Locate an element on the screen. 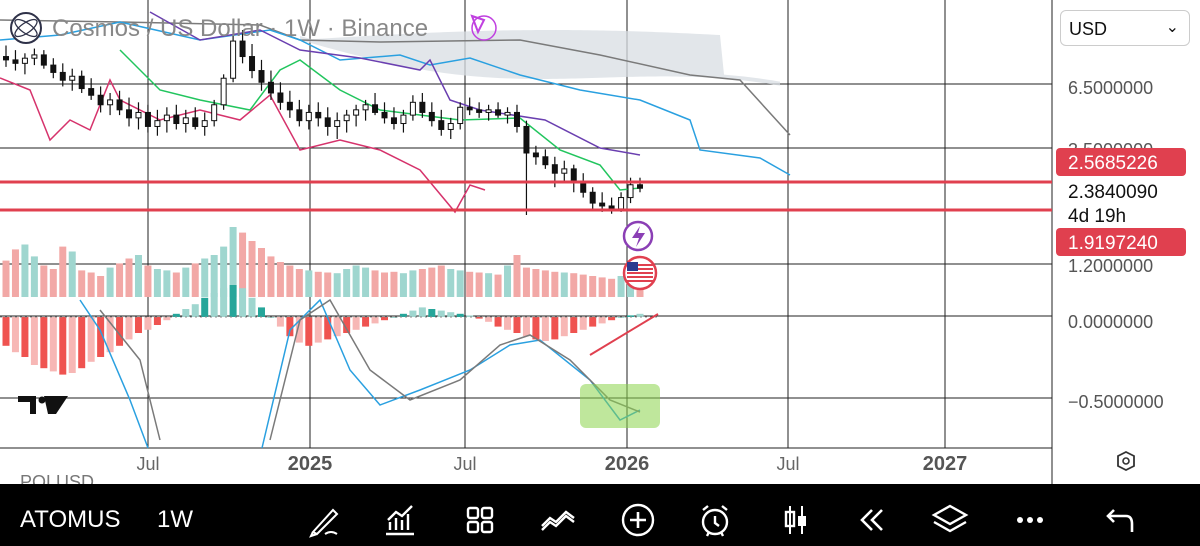 The image size is (1200, 546). compare-icon is located at coordinates (558, 520).